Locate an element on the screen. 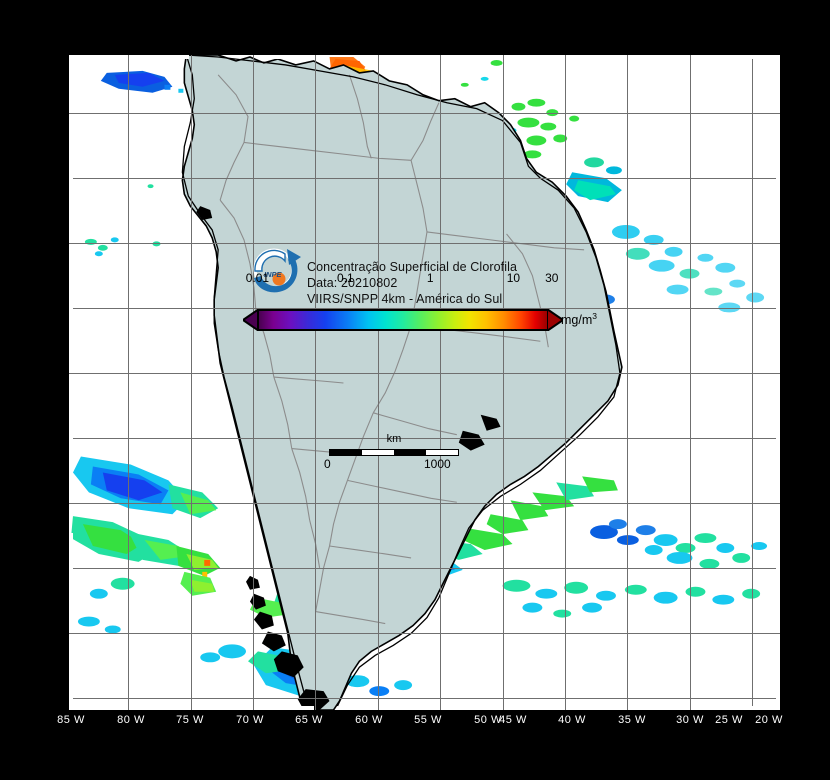 This screenshot has height=780, width=830. colorbar-tick-0: 0.01 is located at coordinates (257, 278).